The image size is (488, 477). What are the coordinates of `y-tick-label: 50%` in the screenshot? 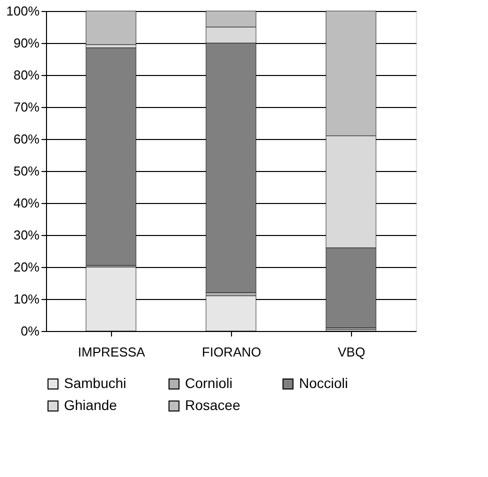 It's located at (26, 171).